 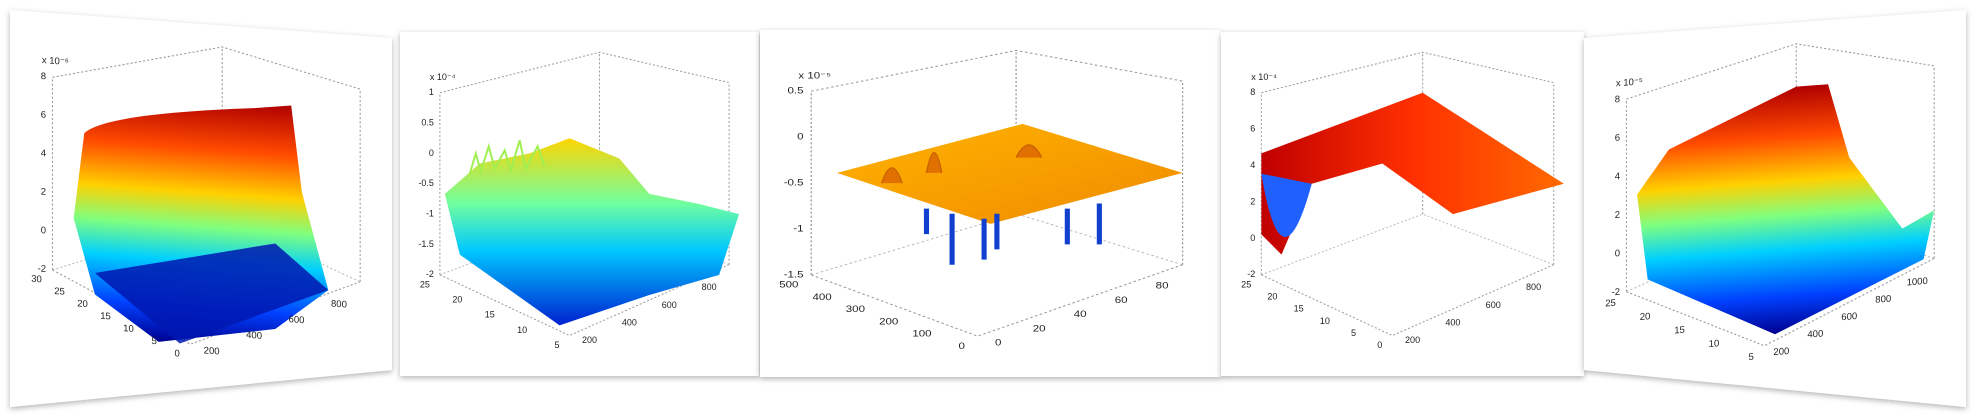 I want to click on y-tick-label: 300, so click(x=855, y=310).